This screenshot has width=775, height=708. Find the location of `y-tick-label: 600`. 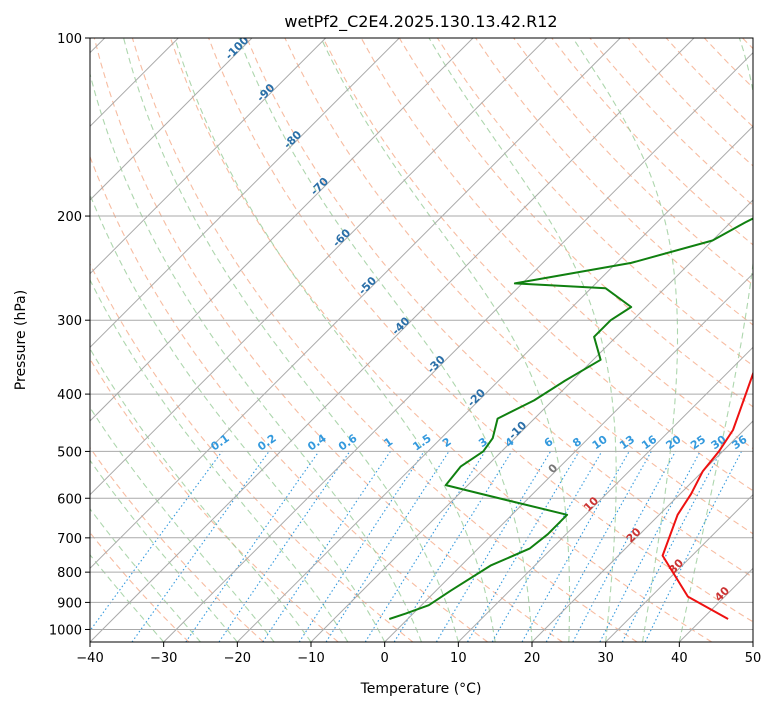

y-tick-label: 600 is located at coordinates (69, 499).